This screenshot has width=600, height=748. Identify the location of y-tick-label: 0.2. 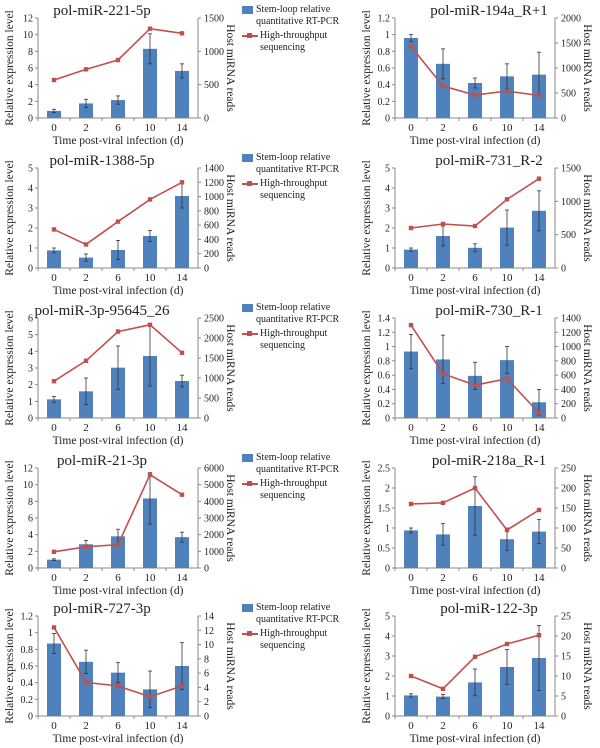
(27, 700).